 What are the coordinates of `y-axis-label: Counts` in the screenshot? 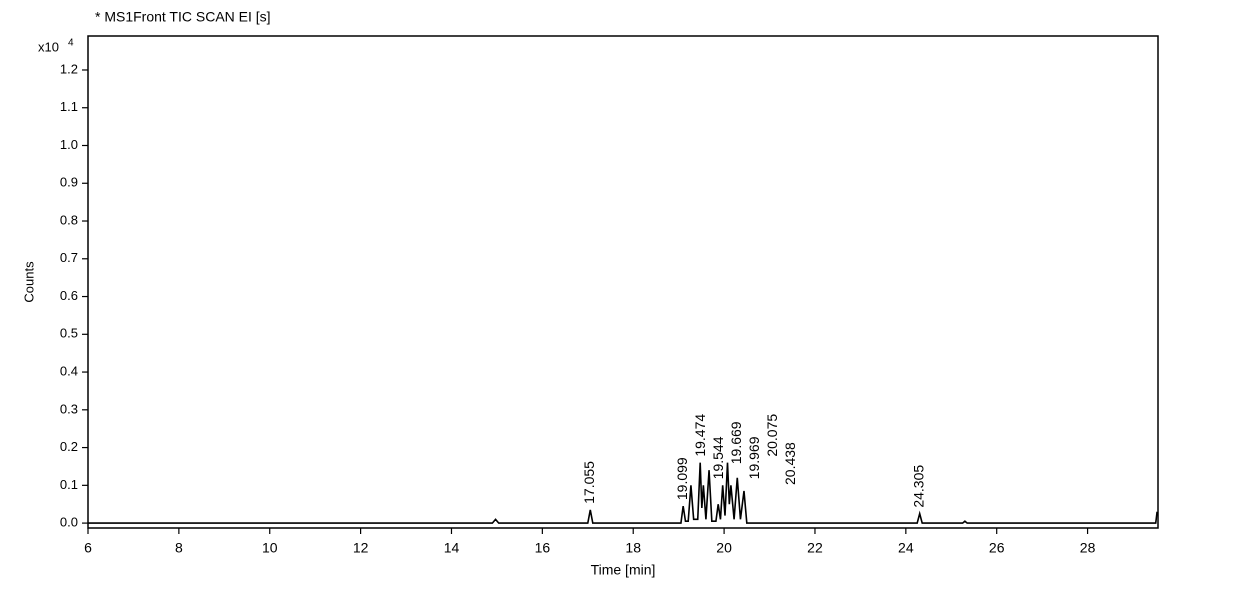 It's located at (28, 282).